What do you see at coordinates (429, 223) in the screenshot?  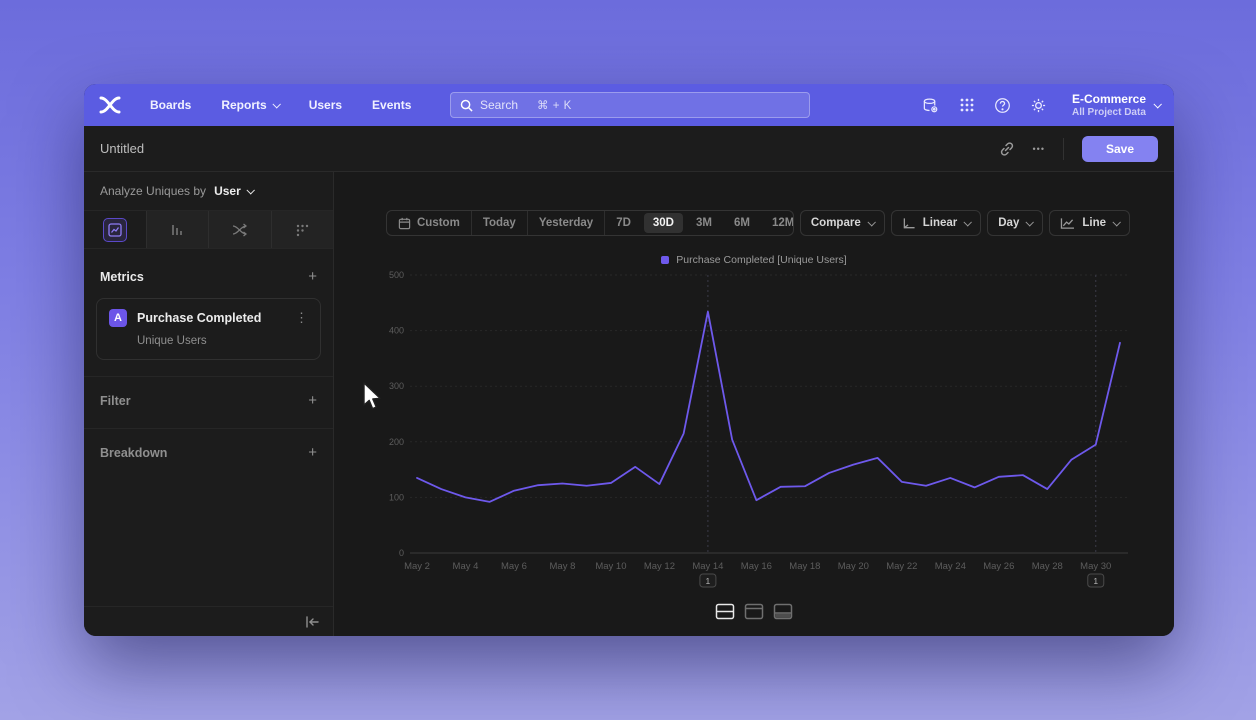 I see `range-custom-button: Custom` at bounding box center [429, 223].